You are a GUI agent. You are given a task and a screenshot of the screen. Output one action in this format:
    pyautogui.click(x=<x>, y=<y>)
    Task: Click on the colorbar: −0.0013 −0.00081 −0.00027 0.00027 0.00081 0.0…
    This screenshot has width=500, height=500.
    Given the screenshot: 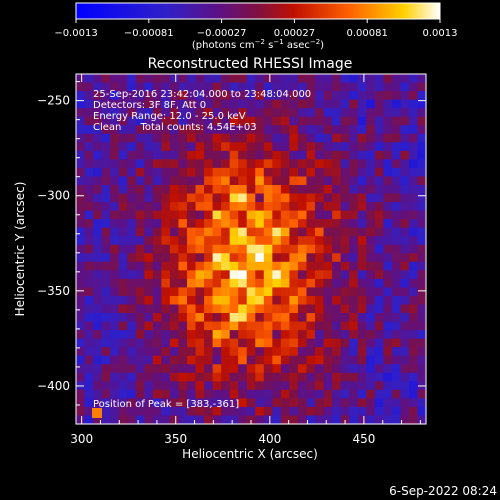 What is the action you would take?
    pyautogui.click(x=256, y=26)
    